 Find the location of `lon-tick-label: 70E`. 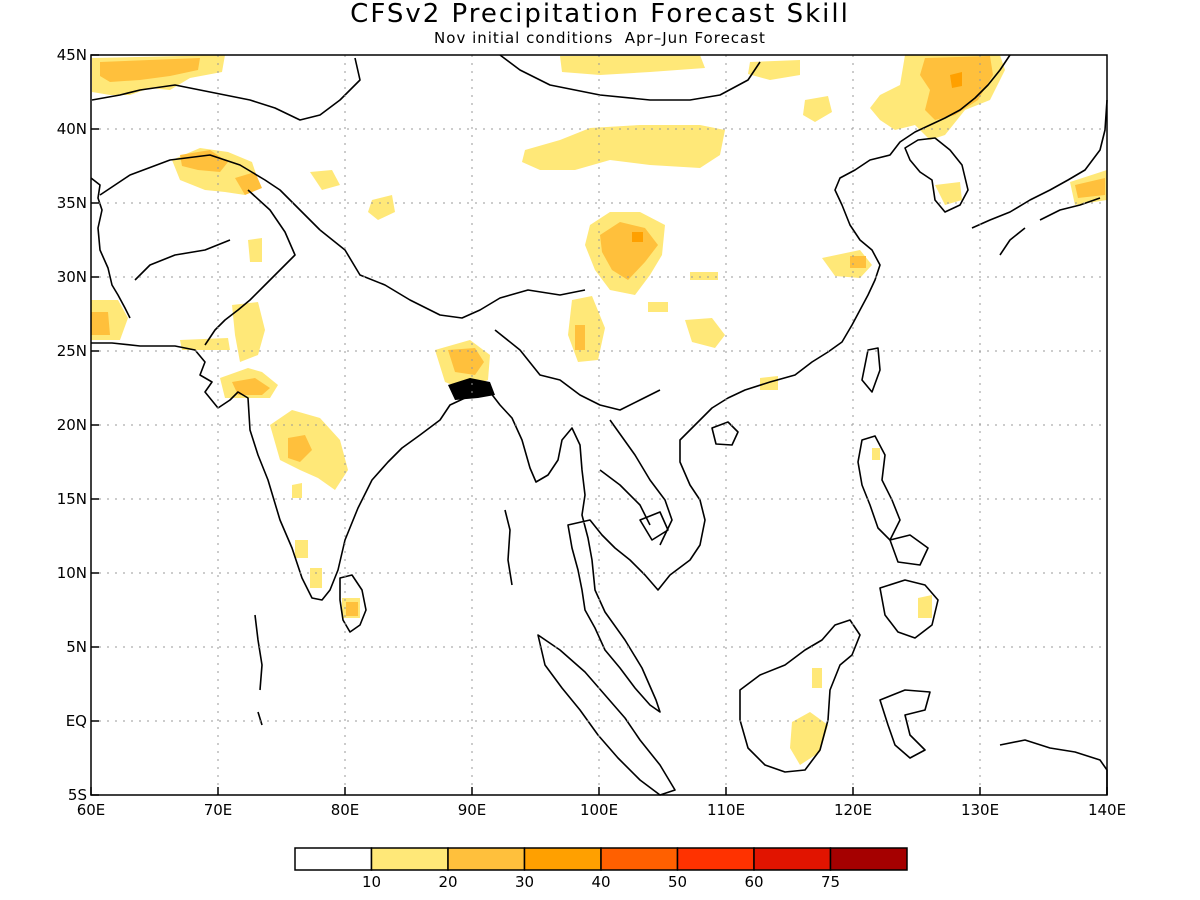

lon-tick-label: 70E is located at coordinates (218, 810).